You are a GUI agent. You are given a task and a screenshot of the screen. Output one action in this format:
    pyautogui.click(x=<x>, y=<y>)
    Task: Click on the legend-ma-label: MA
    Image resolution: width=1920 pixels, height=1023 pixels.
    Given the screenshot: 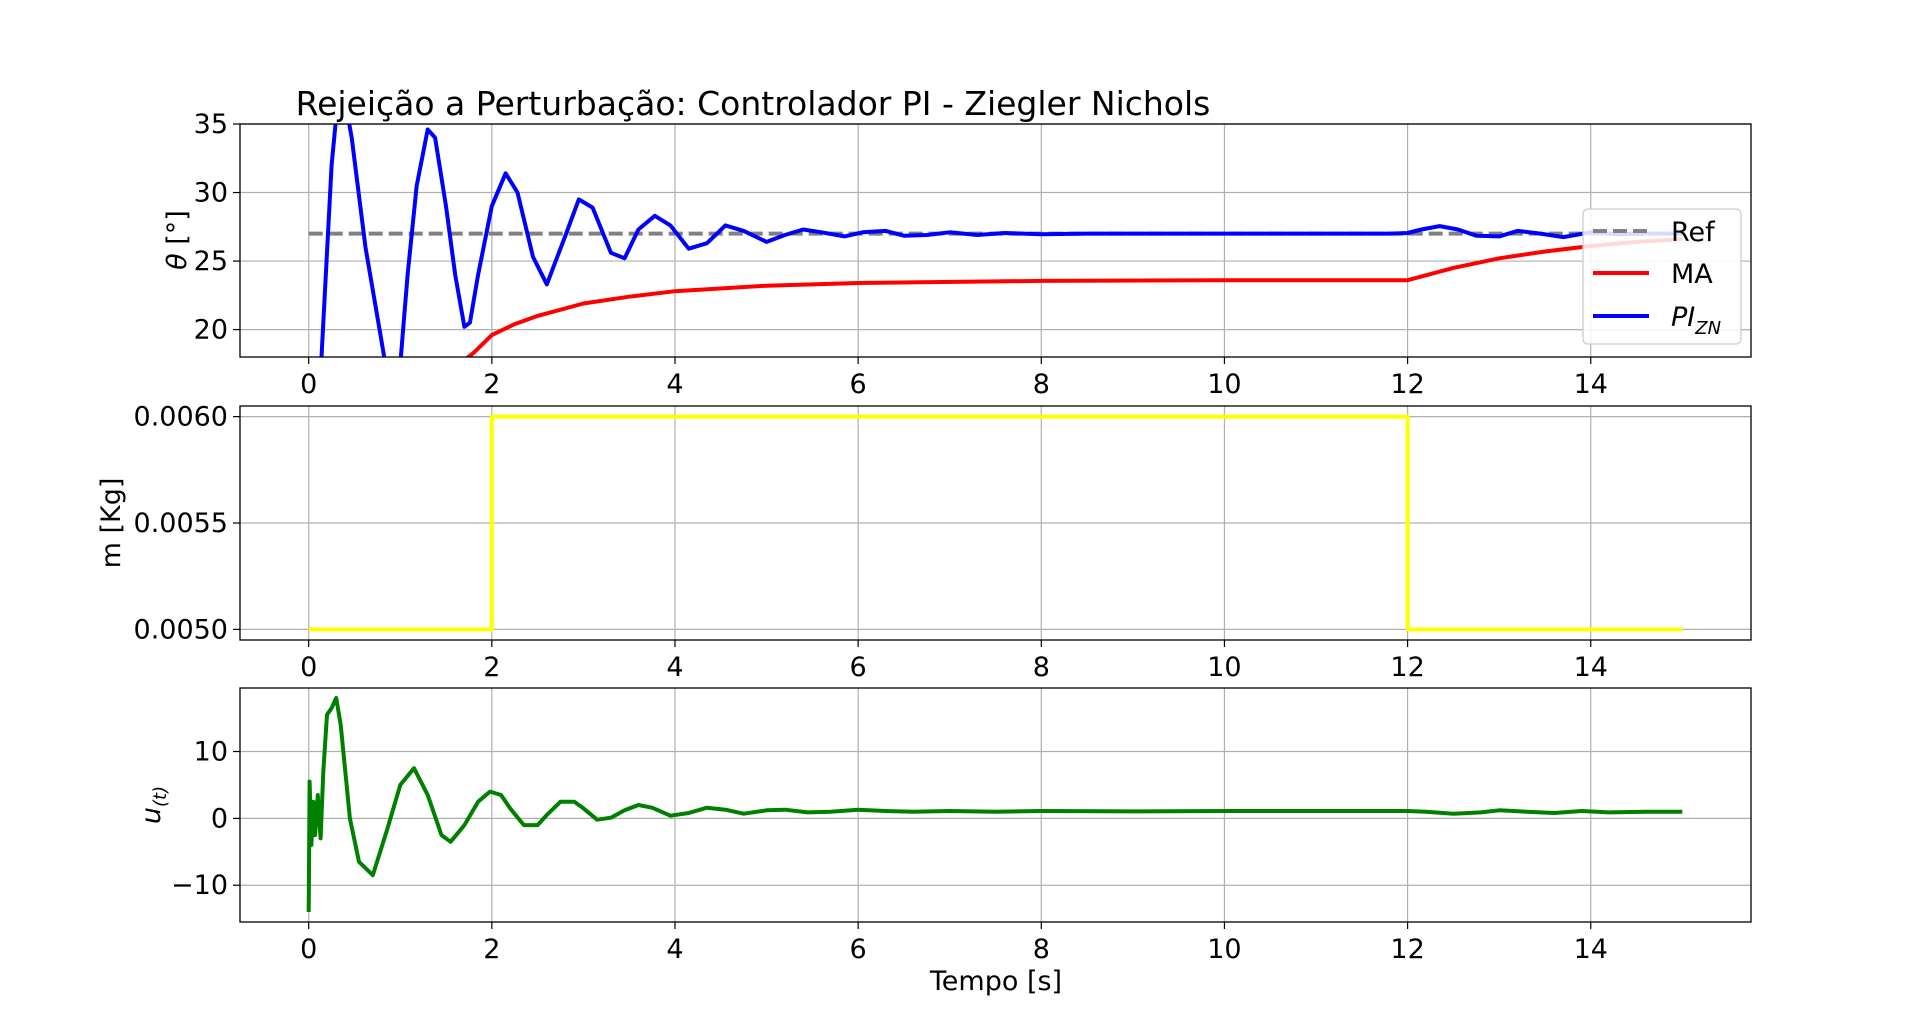 What is the action you would take?
    pyautogui.click(x=1692, y=274)
    